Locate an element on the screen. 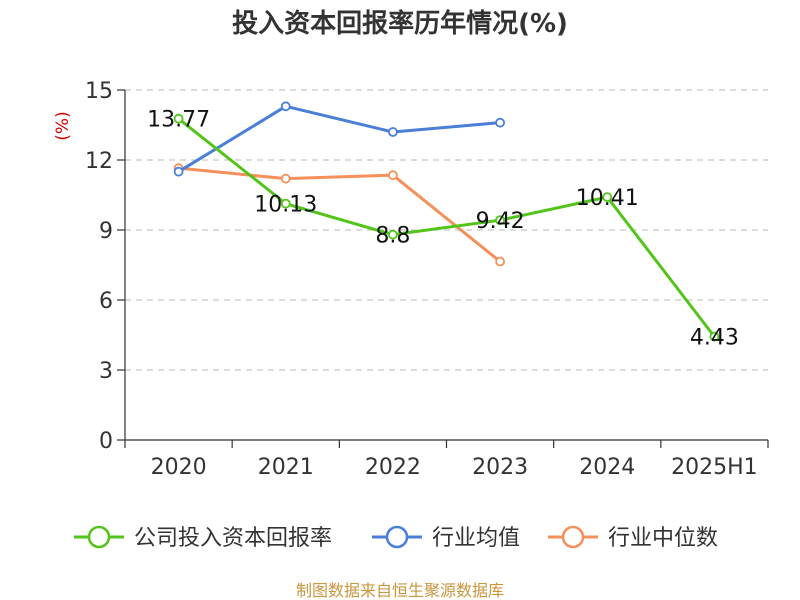 This screenshot has width=800, height=600. y-tick-label: 0 is located at coordinates (106, 441).